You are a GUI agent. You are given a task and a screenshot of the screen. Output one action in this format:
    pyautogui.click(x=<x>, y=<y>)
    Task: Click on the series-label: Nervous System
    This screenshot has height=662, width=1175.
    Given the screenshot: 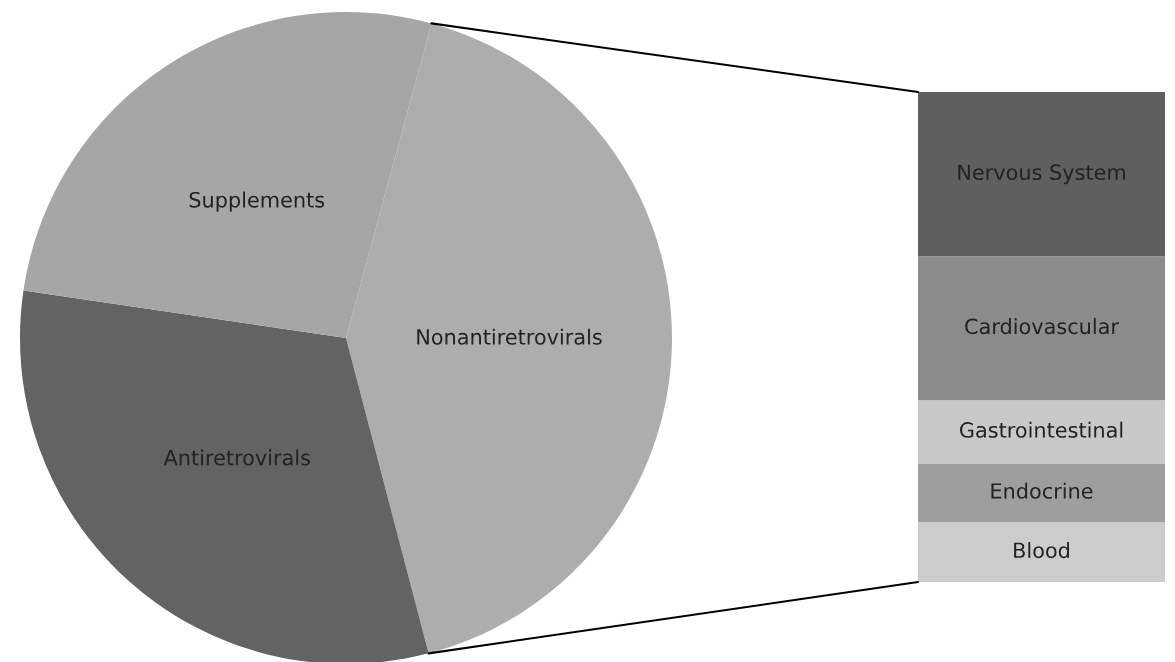 What is the action you would take?
    pyautogui.click(x=1041, y=174)
    